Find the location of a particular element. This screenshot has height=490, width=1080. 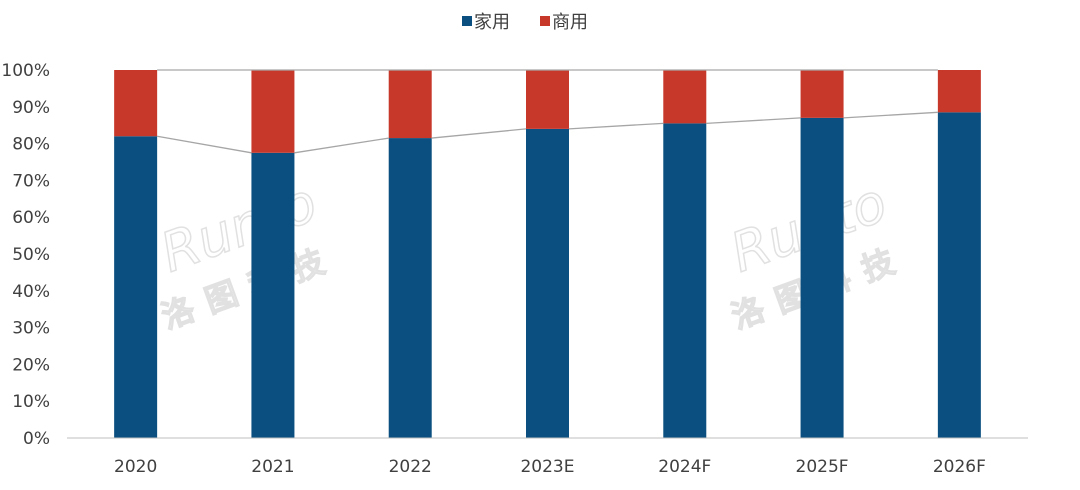

bar-segment-home-2025F is located at coordinates (822, 277).